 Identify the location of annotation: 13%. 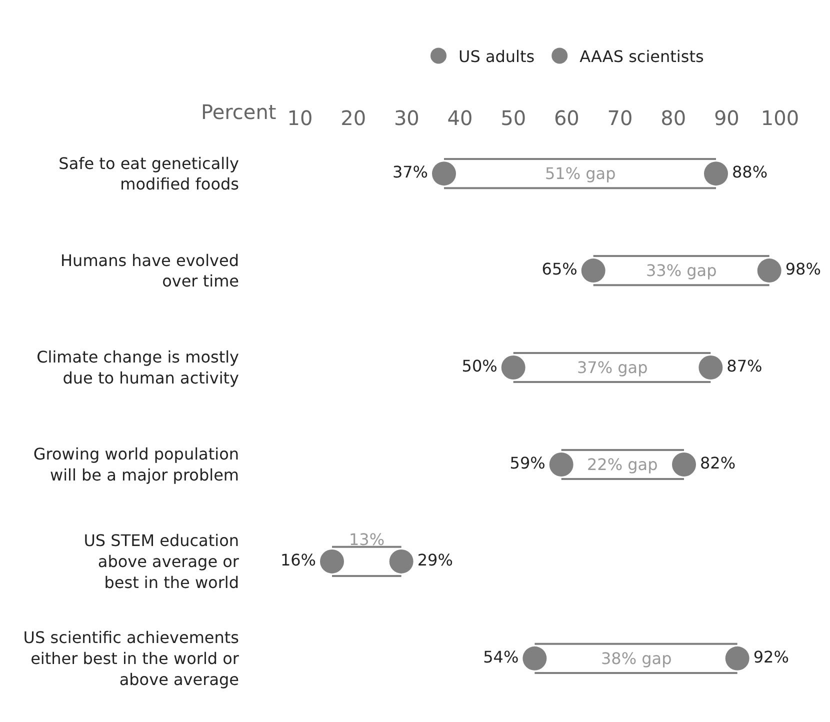
(367, 539).